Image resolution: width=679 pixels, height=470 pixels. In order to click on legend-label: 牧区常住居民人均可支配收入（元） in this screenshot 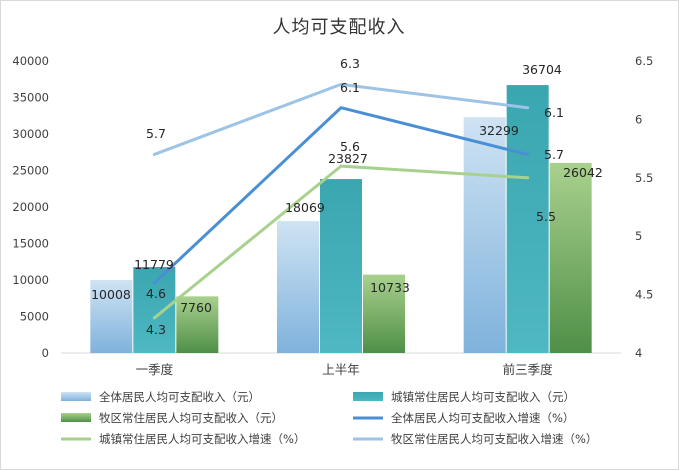, I will do `click(191, 418)`.